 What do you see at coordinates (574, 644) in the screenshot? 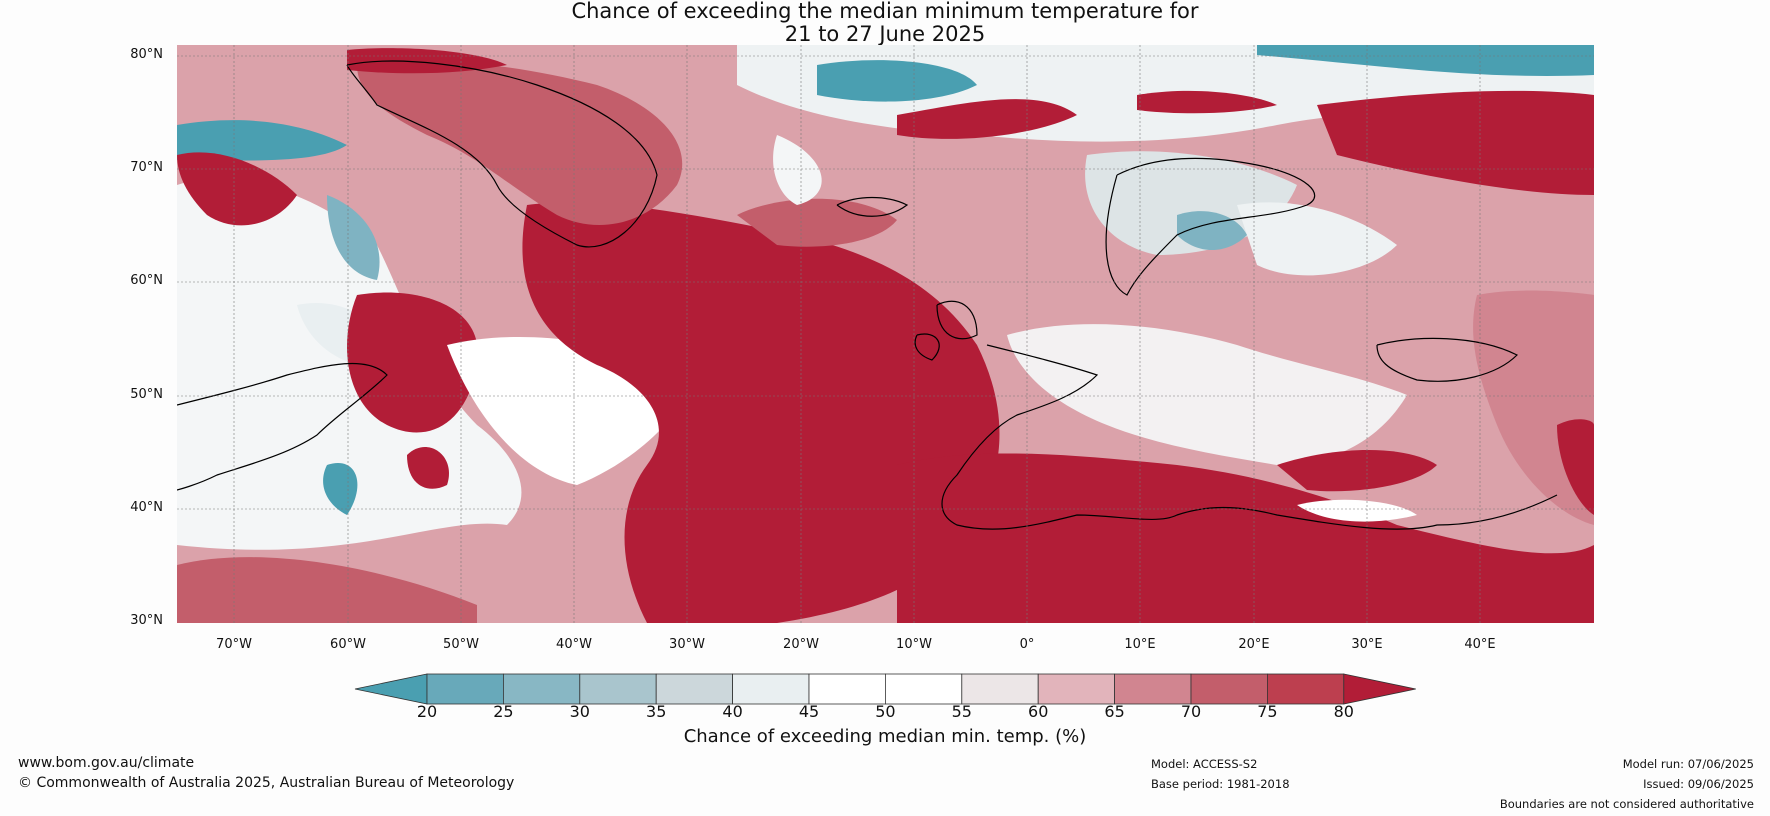
I see `lon-label: 40°W` at bounding box center [574, 644].